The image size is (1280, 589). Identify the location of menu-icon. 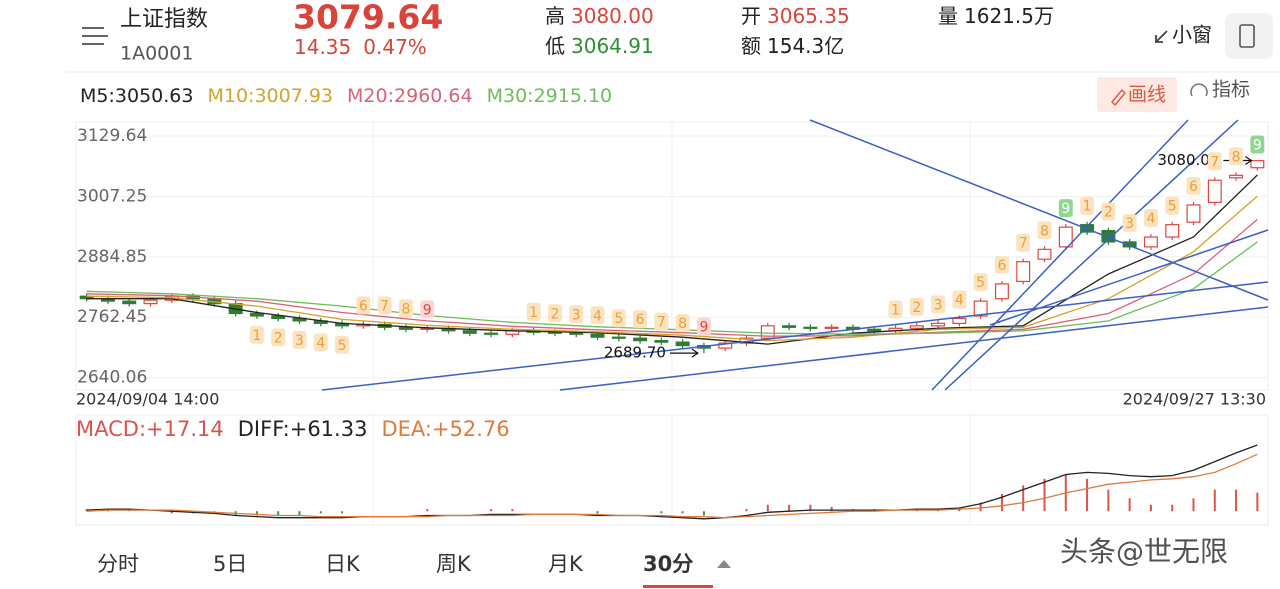
(95, 36).